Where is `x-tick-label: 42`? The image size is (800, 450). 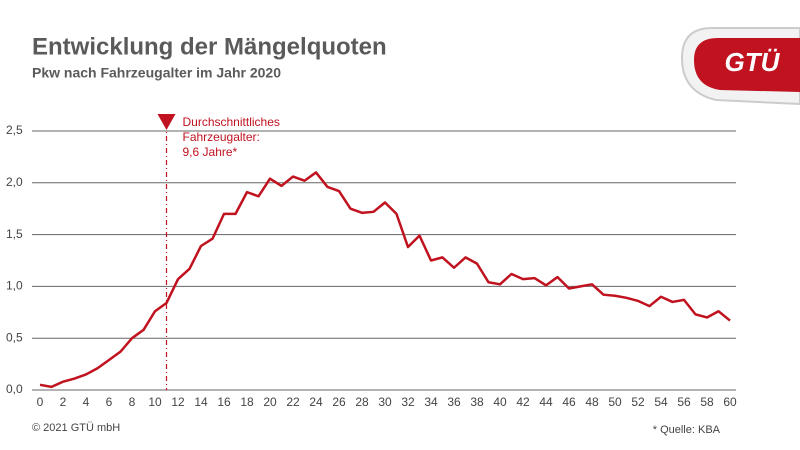
x-tick-label: 42 is located at coordinates (523, 402).